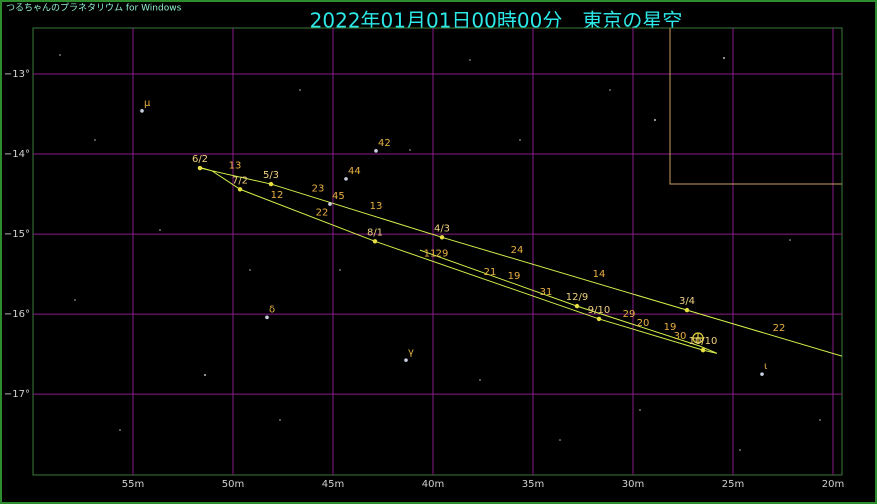 The image size is (877, 504). Describe the element at coordinates (411, 352) in the screenshot. I see `star-label: γ` at that location.